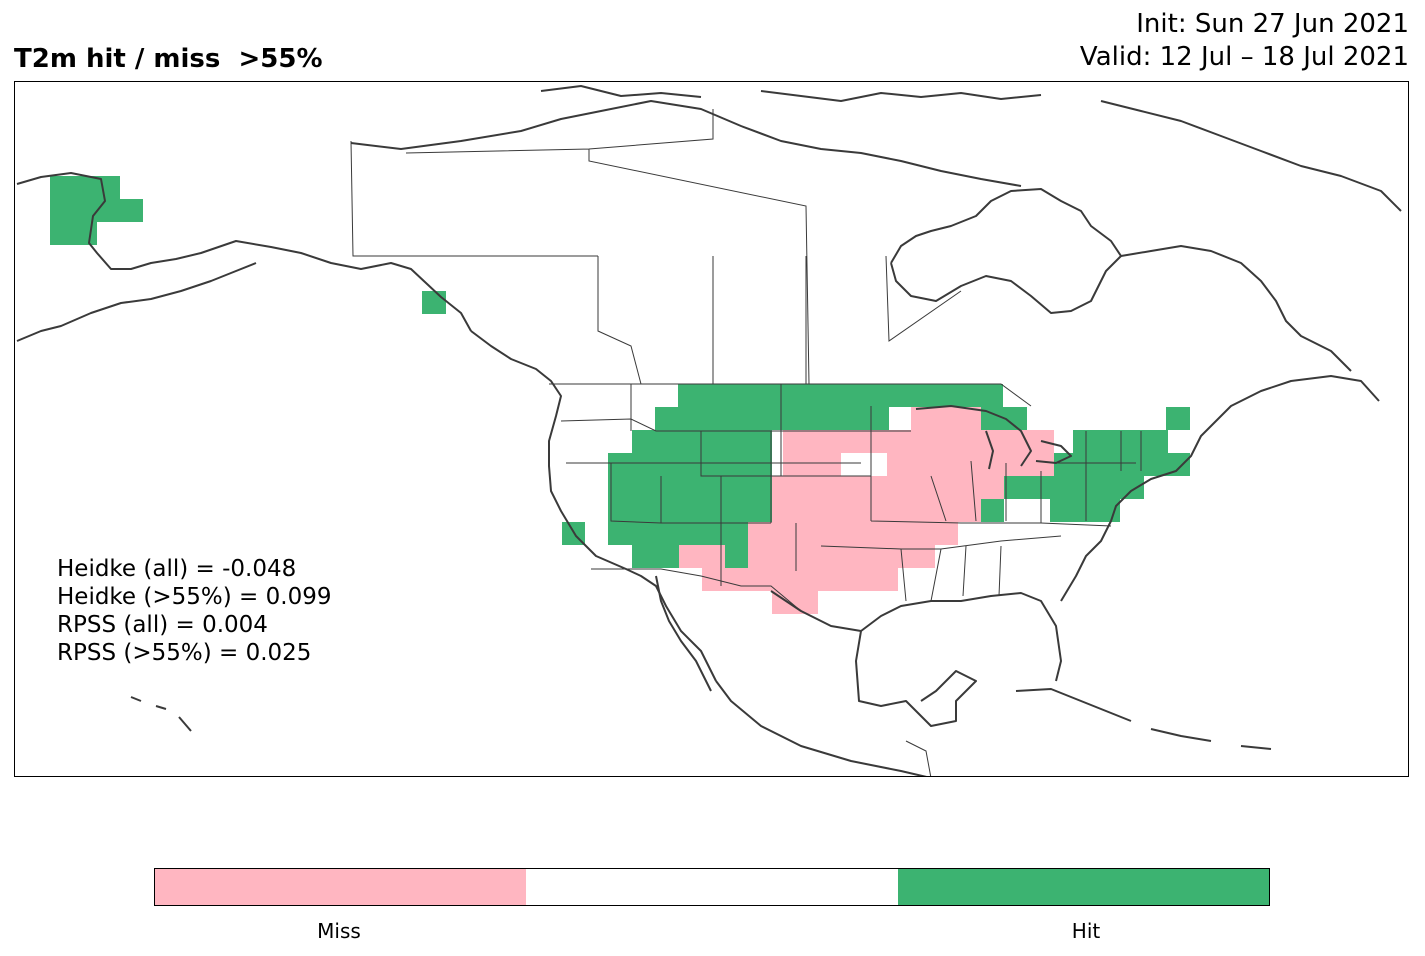 Image resolution: width=1425 pixels, height=956 pixels. I want to click on colorbar-label-hit: Hit, so click(1086, 931).